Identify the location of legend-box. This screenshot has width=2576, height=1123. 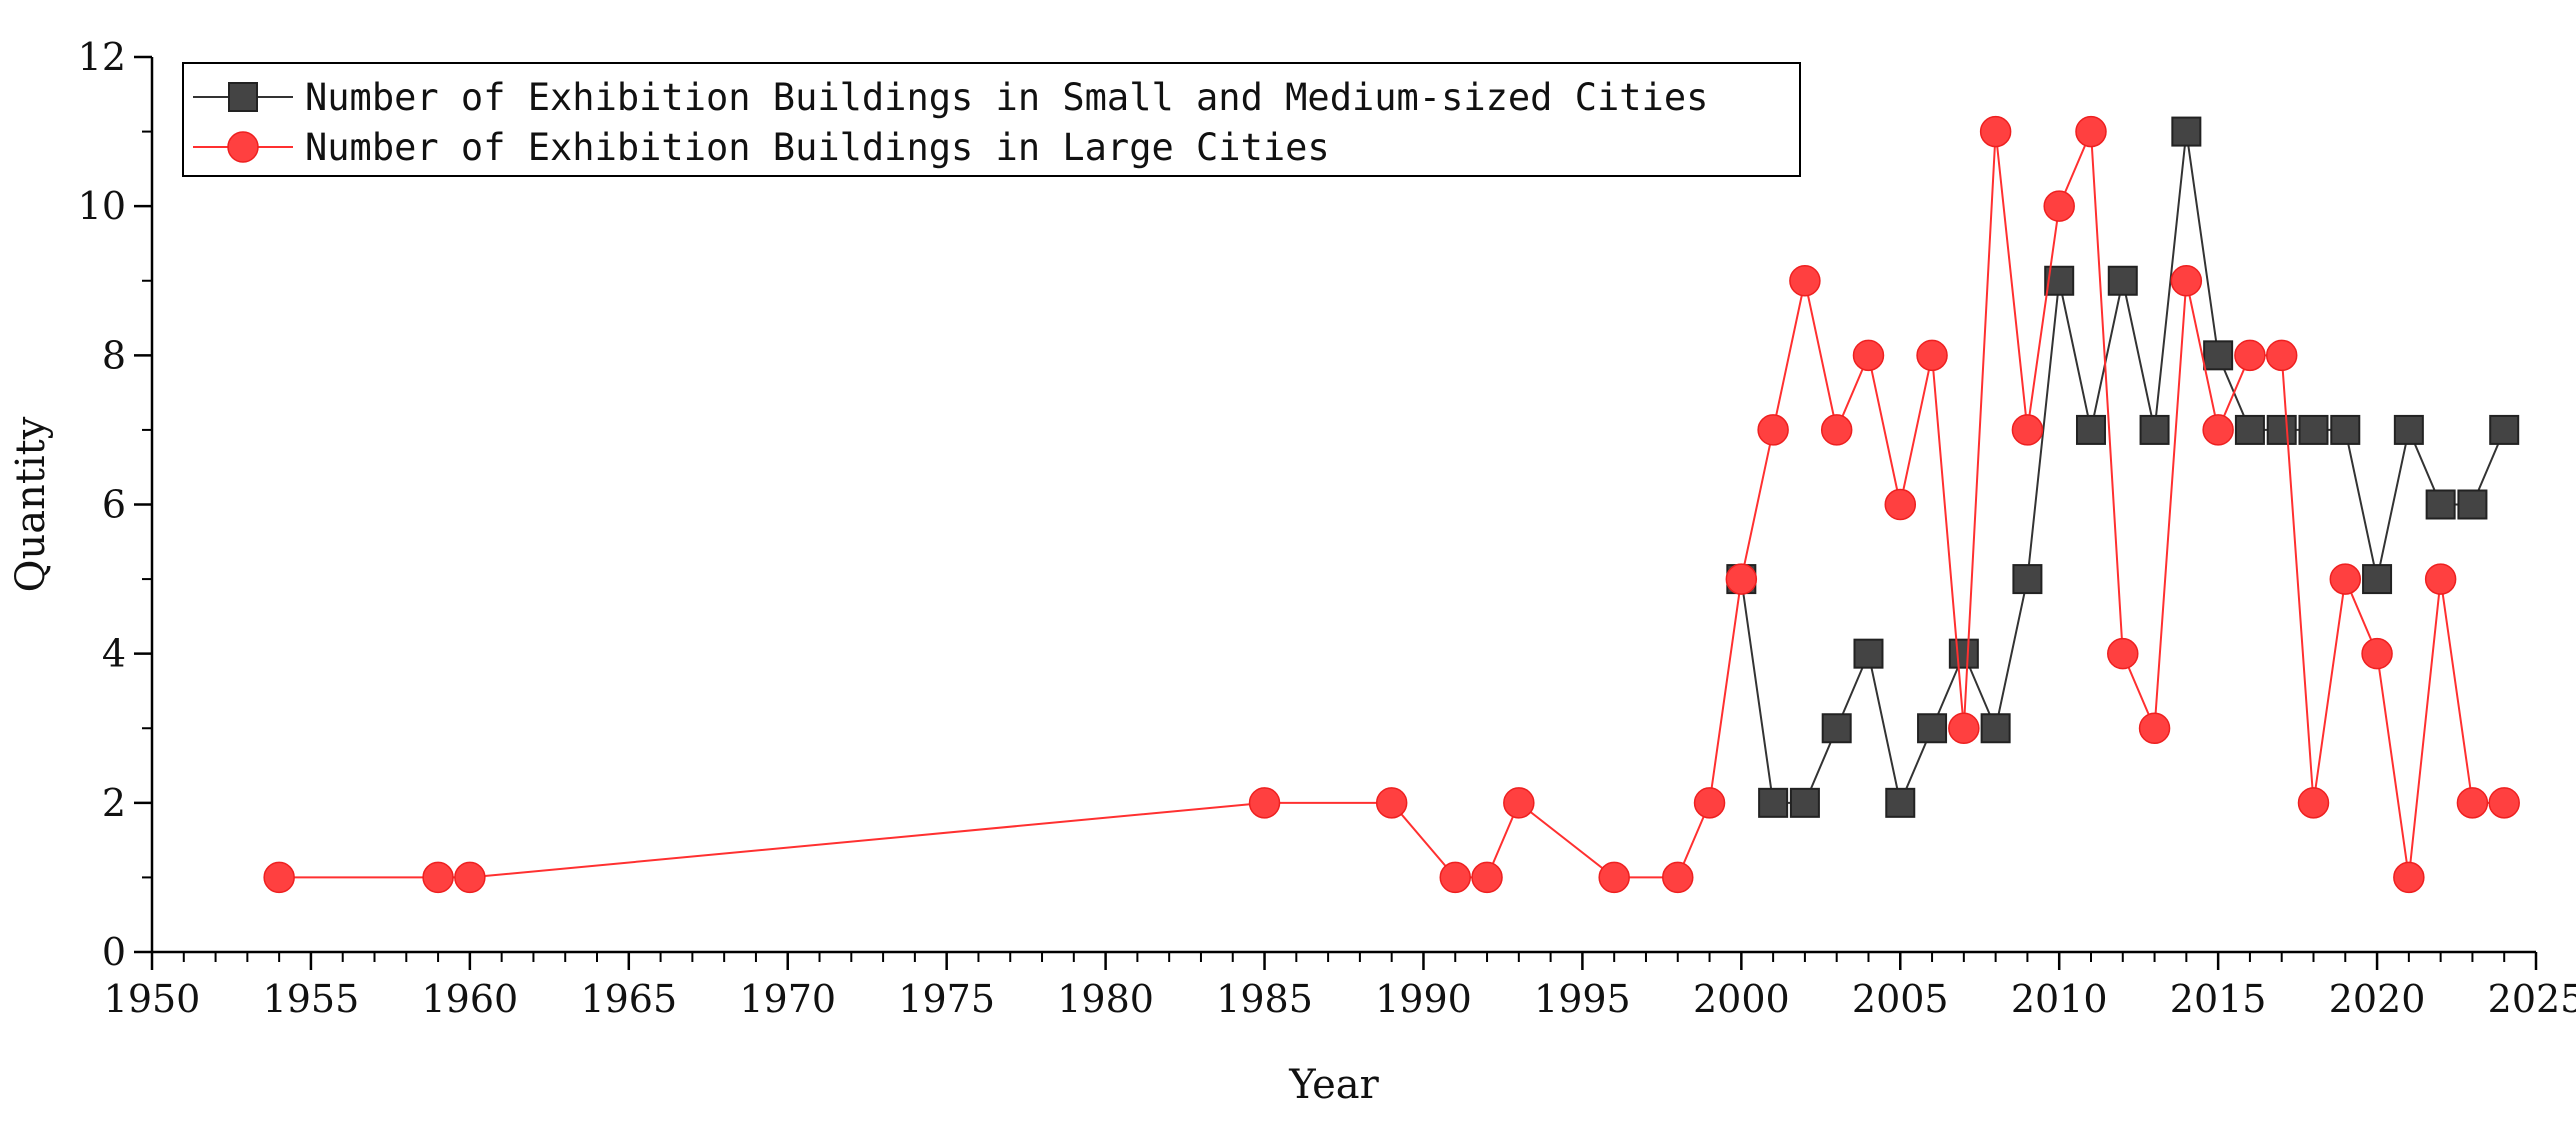
(991, 119).